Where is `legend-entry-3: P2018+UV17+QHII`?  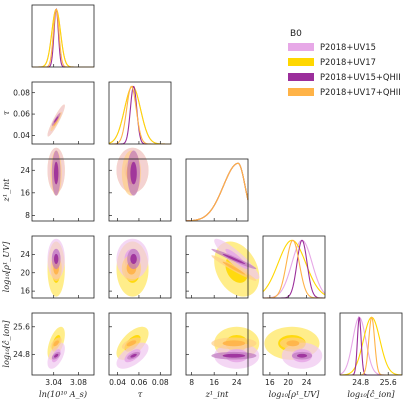 legend-entry-3: P2018+UV17+QHII is located at coordinates (360, 92).